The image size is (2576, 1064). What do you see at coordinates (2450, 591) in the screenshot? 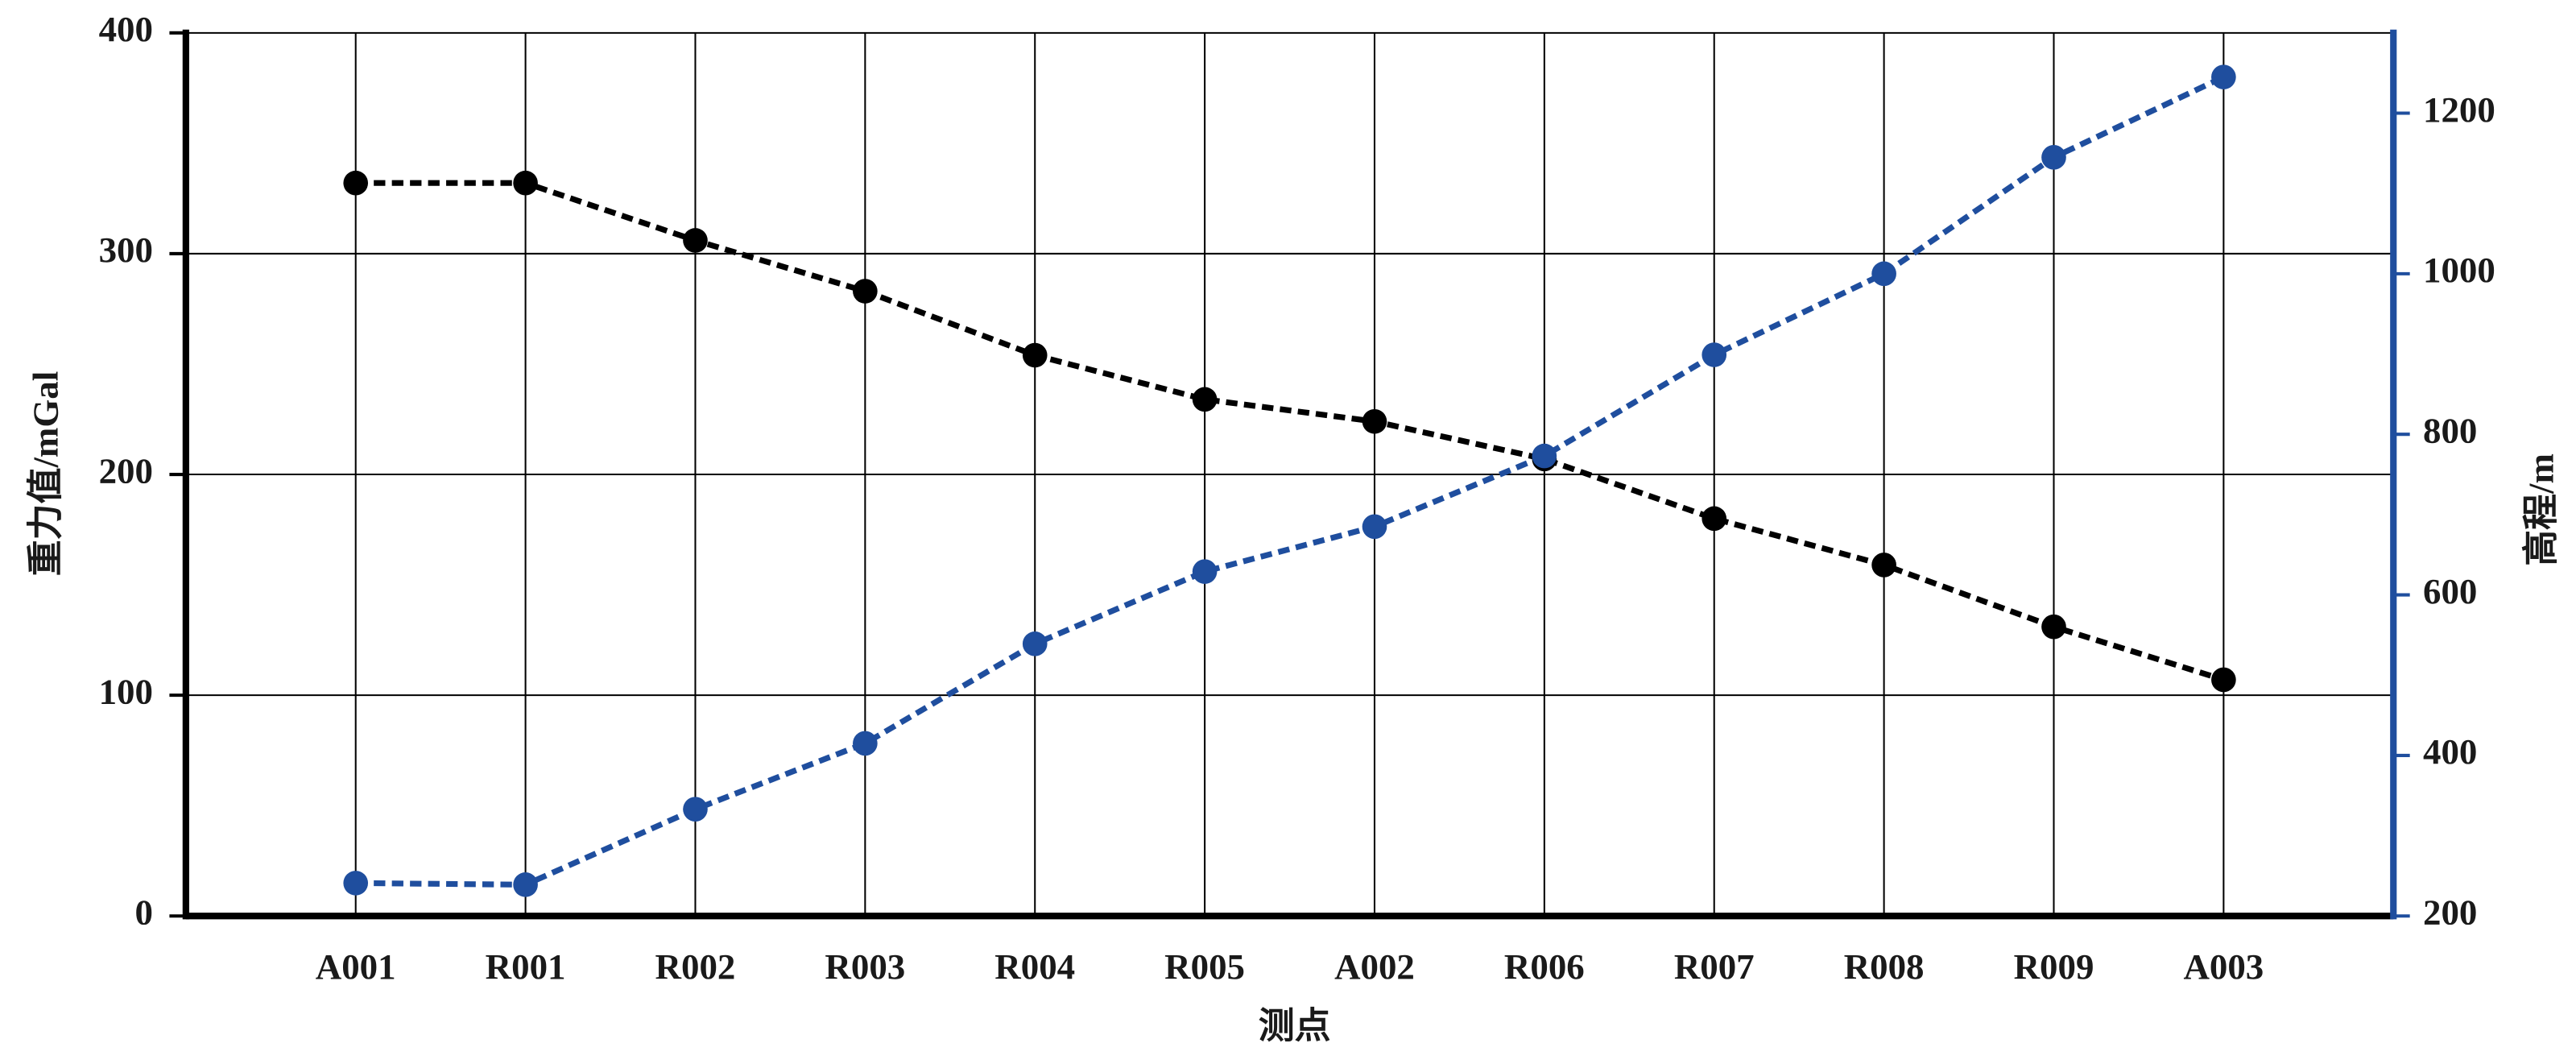
I see `y2-tick-label: 600` at bounding box center [2450, 591].